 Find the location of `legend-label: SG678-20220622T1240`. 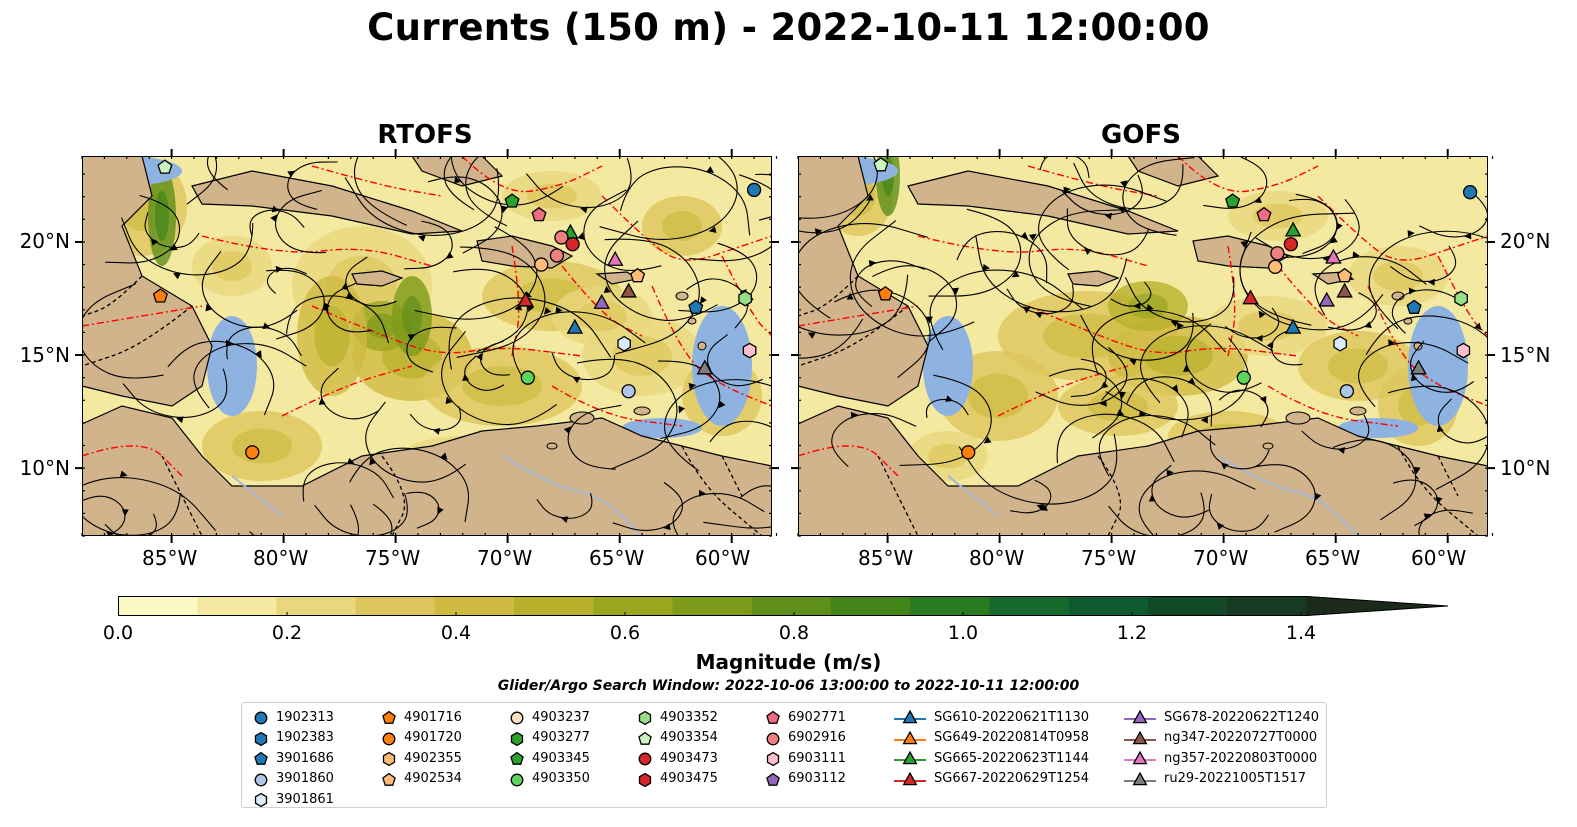

legend-label: SG678-20220622T1240 is located at coordinates (1242, 717).